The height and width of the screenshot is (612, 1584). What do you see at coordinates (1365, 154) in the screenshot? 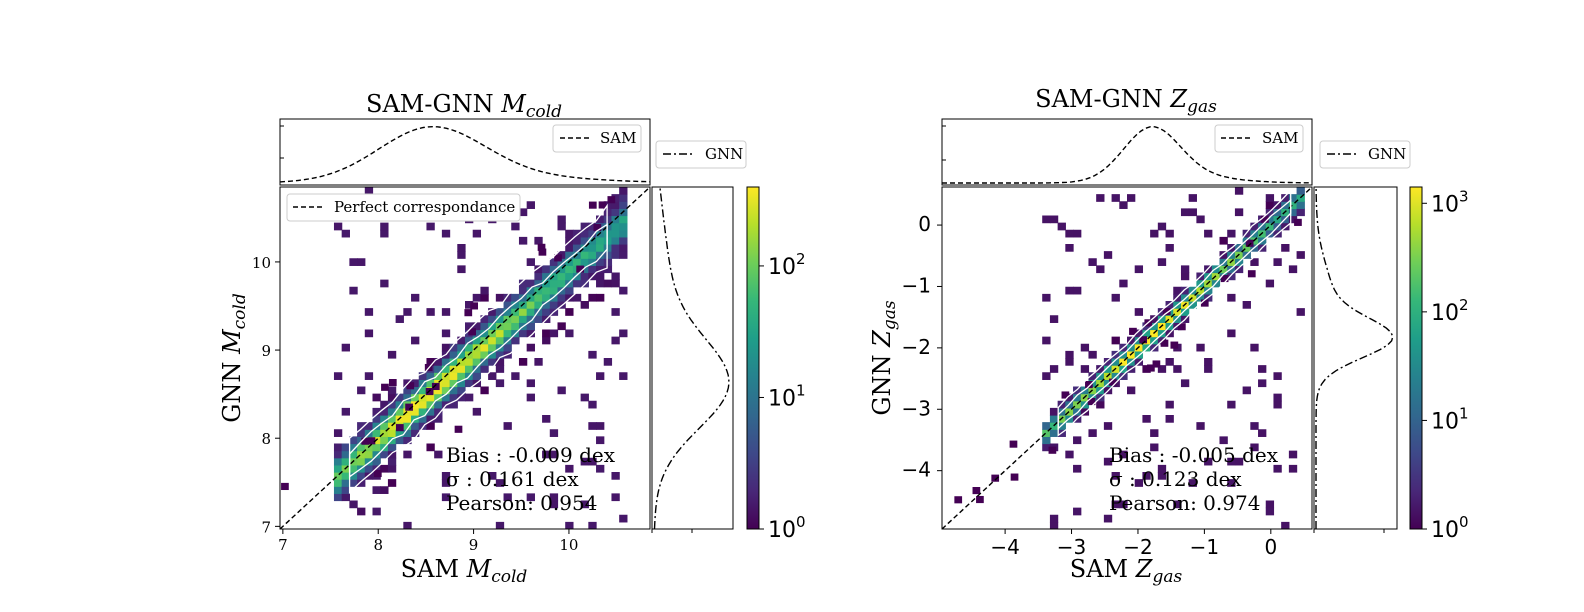
I see `panel2-right-legend: GNN` at bounding box center [1365, 154].